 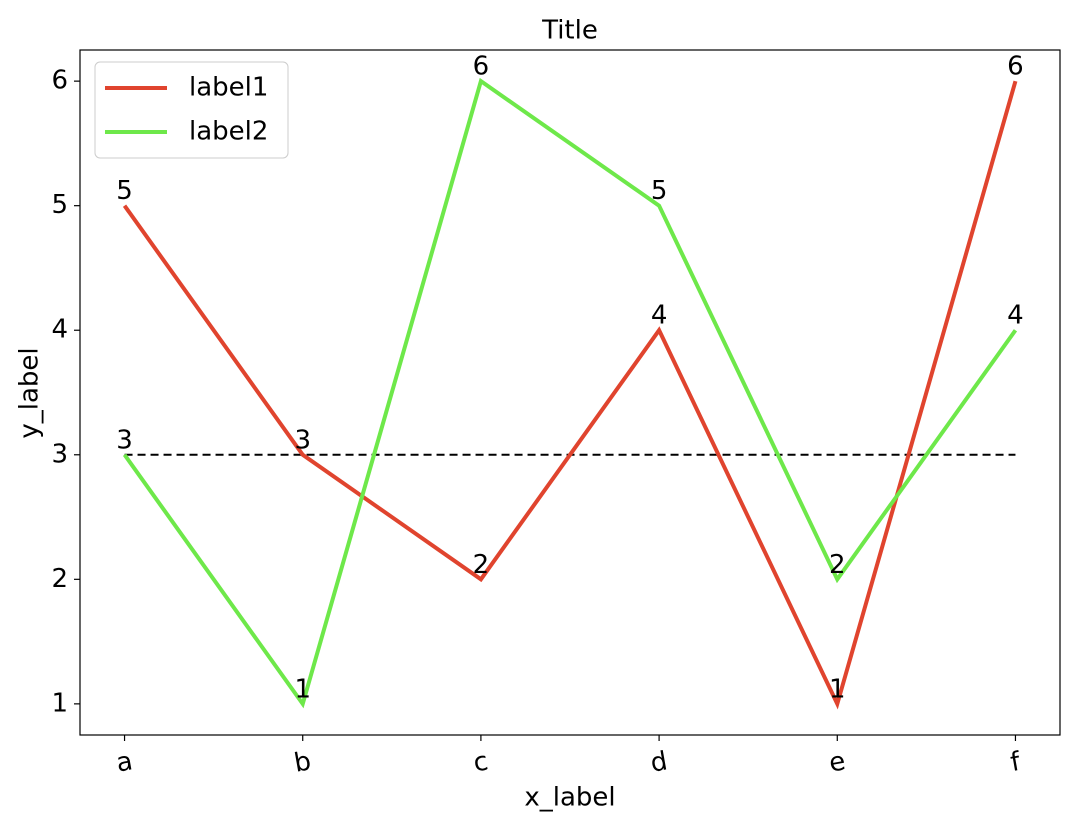 I want to click on x-tick-label: b, so click(x=302, y=762).